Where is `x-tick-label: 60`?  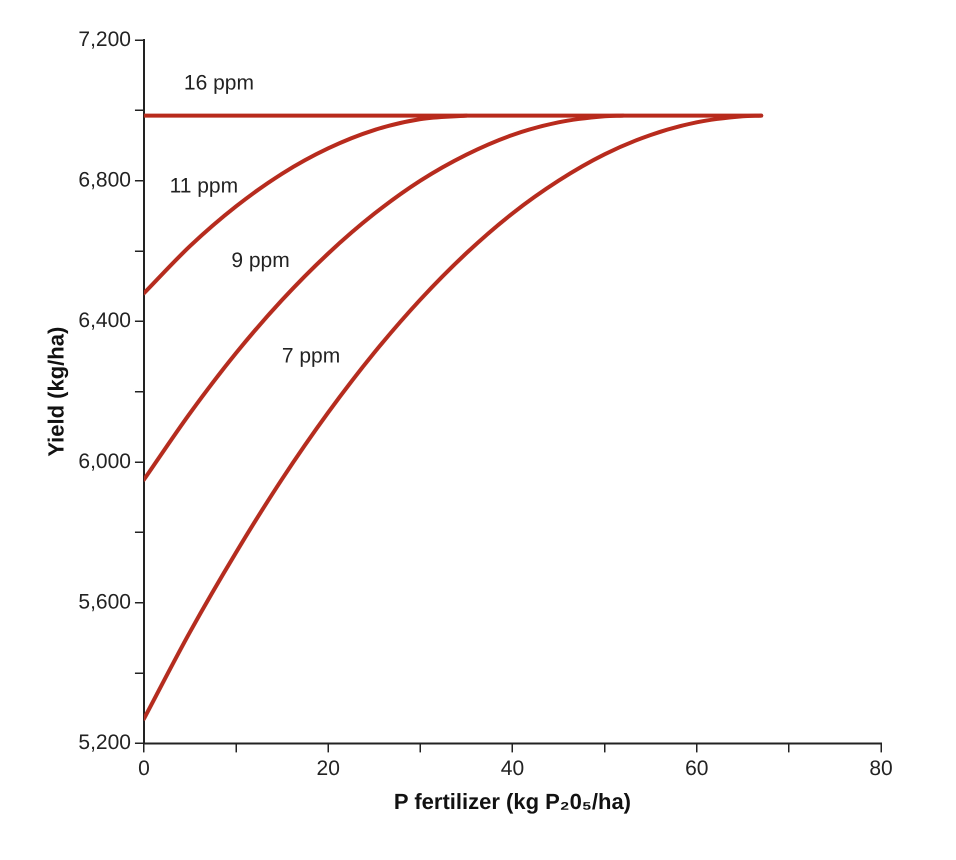
x-tick-label: 60 is located at coordinates (696, 768).